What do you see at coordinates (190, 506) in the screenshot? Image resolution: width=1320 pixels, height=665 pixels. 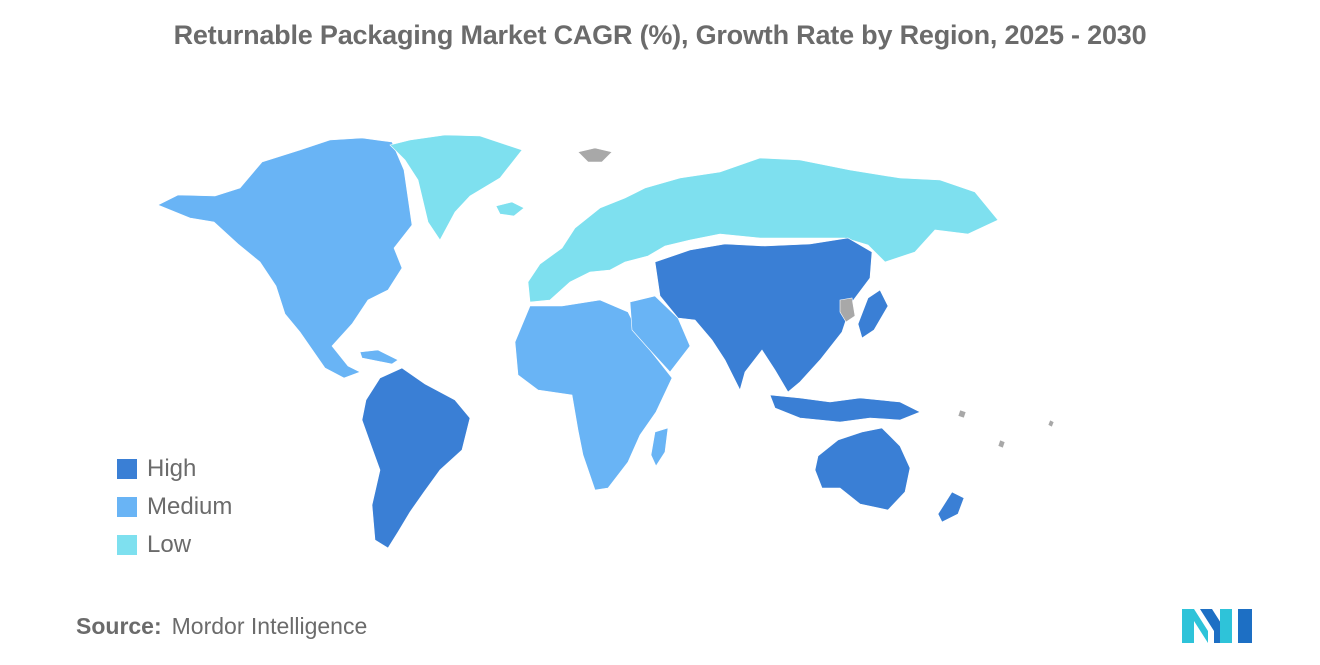 I see `legend-label-medium: Medium` at bounding box center [190, 506].